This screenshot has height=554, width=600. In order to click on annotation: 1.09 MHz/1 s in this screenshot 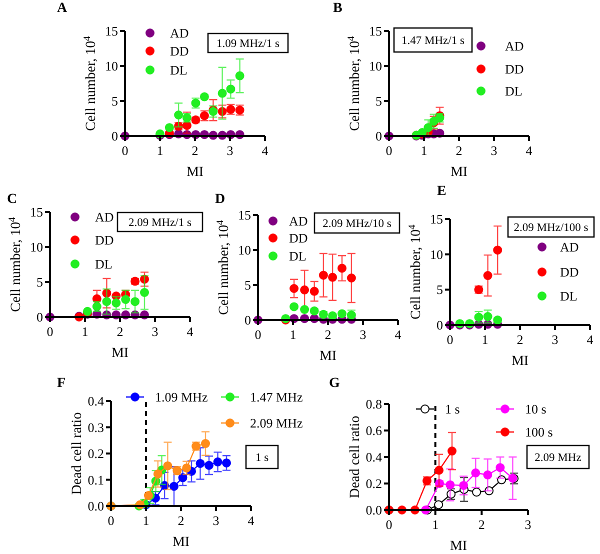, I will do `click(248, 44)`.